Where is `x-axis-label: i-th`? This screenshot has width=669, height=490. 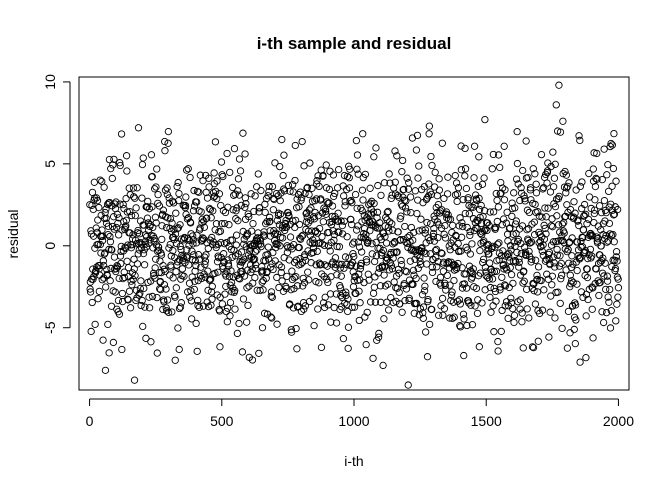
x-axis-label: i-th is located at coordinates (353, 461).